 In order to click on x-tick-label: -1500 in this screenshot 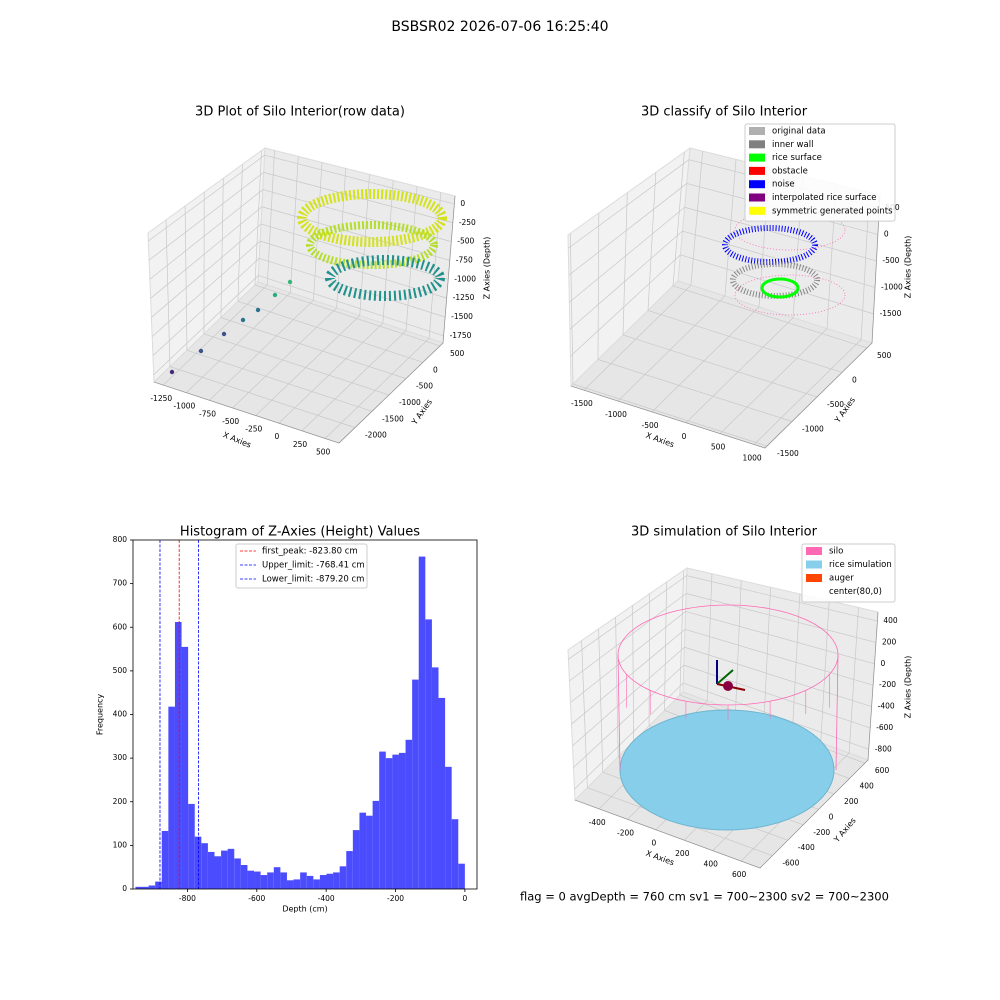, I will do `click(582, 403)`.